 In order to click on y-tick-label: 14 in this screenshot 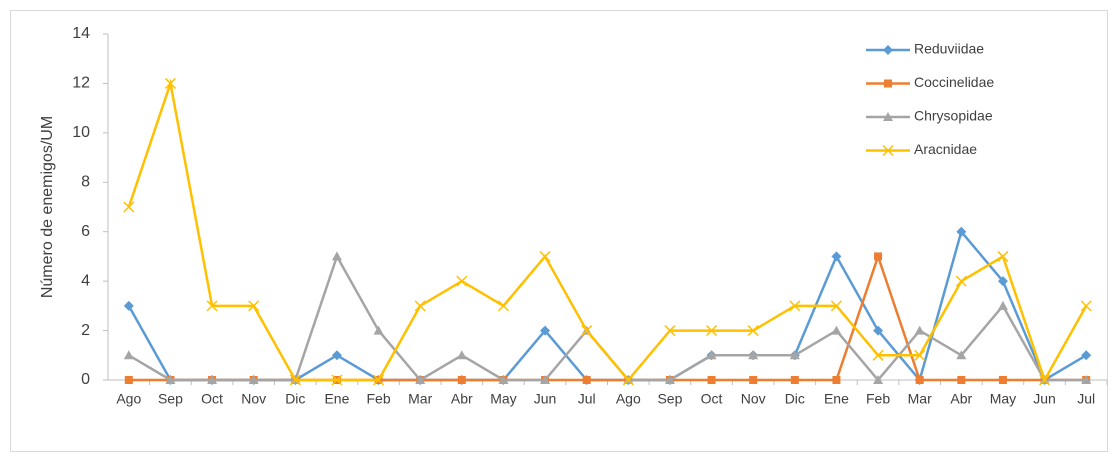, I will do `click(81, 33)`.